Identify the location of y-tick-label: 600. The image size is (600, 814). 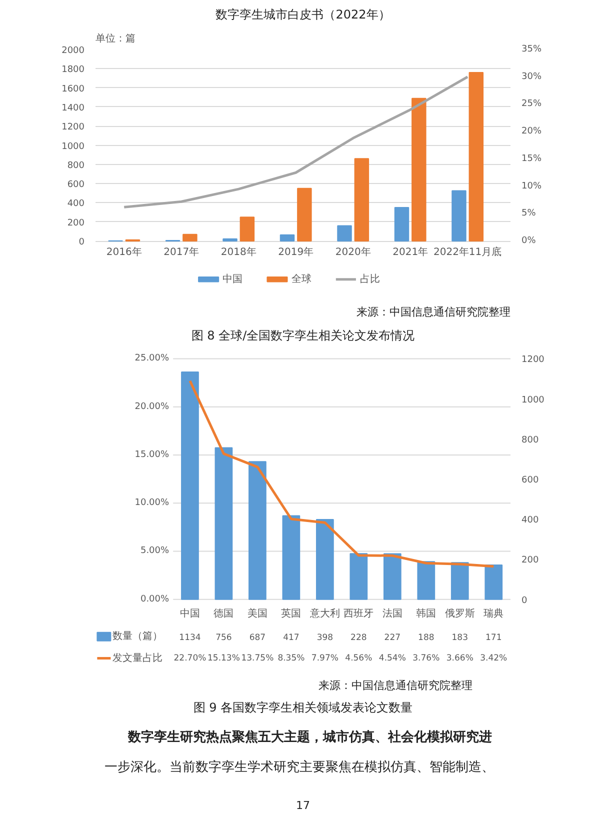
(76, 185).